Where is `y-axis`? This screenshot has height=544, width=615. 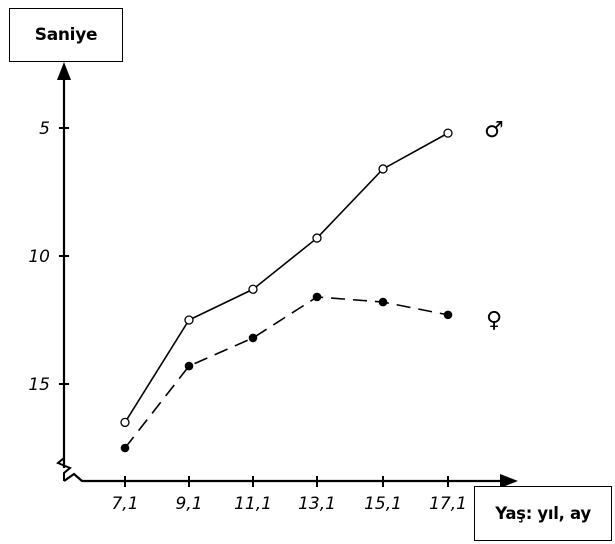
y-axis is located at coordinates (64, 271).